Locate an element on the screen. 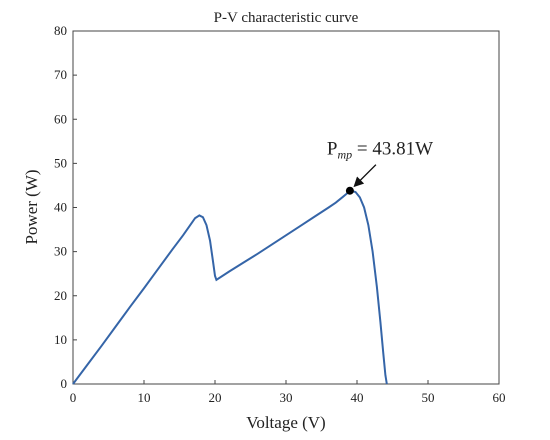 Image resolution: width=550 pixels, height=440 pixels. y-tick-label: 70 is located at coordinates (60, 74).